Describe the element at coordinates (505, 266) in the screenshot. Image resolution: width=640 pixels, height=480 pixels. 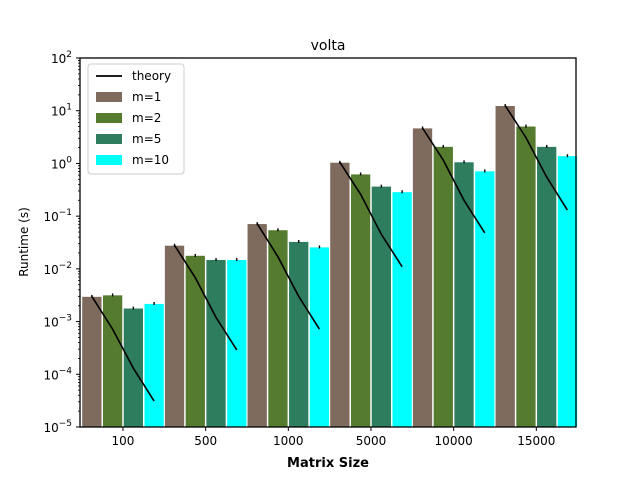
I see `bar-m=1-15000` at that location.